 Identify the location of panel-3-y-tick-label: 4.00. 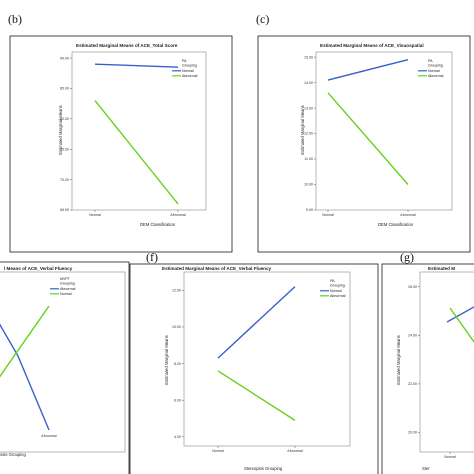
(177, 437).